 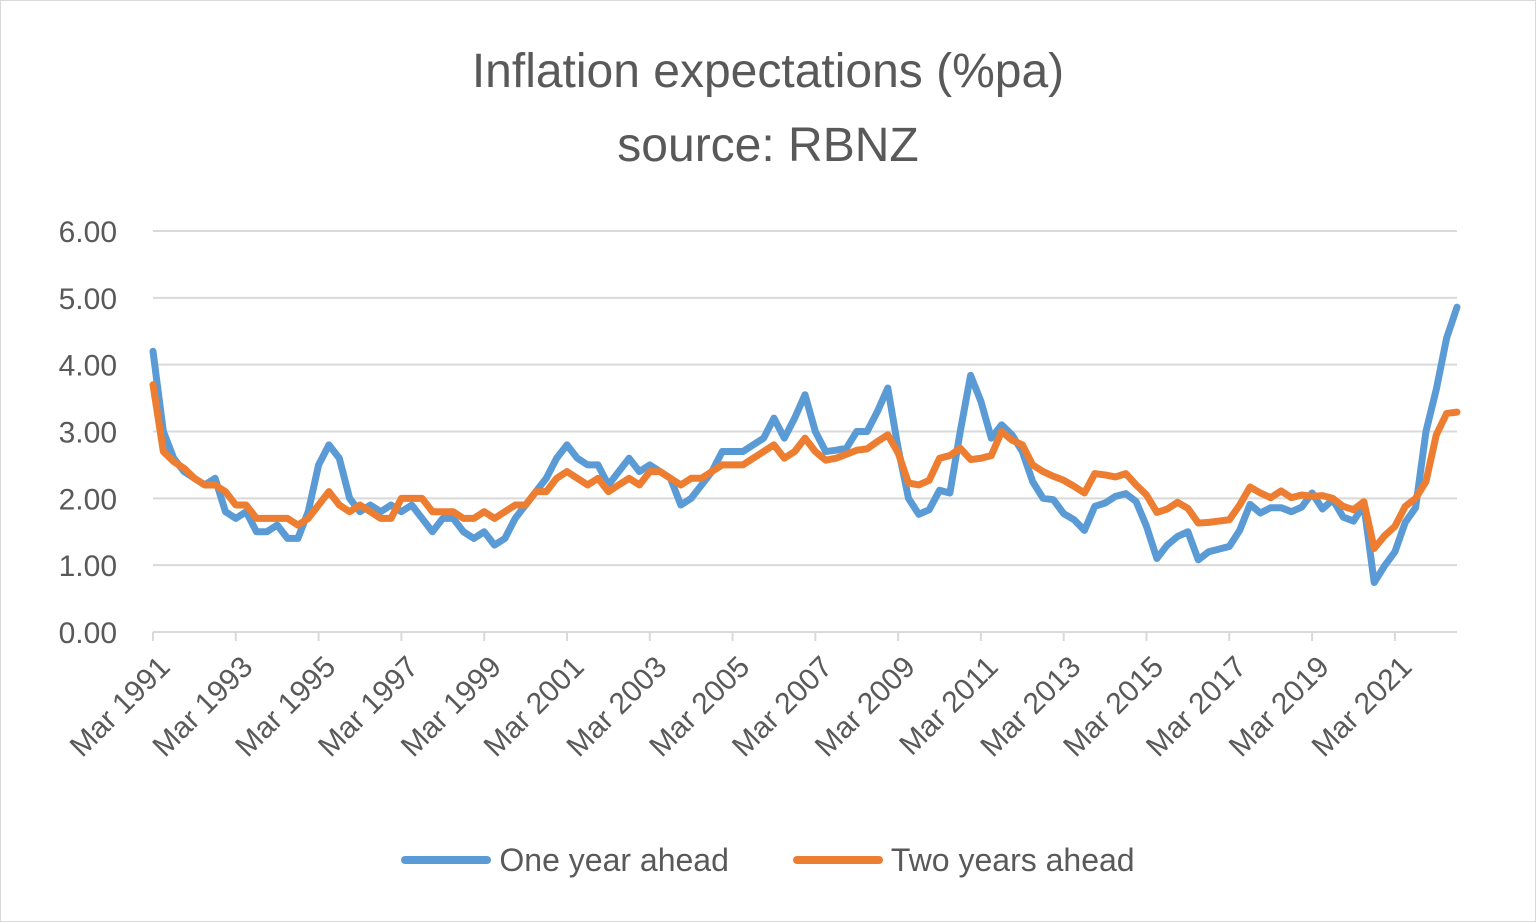 What do you see at coordinates (614, 859) in the screenshot?
I see `legend-label-one-year-ahead: One year ahead` at bounding box center [614, 859].